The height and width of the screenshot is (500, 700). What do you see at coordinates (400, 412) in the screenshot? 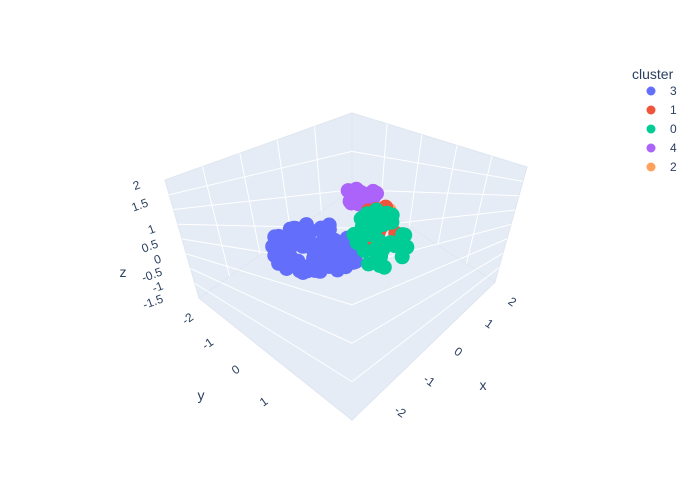
I see `x-tick-label: -2` at bounding box center [400, 412].